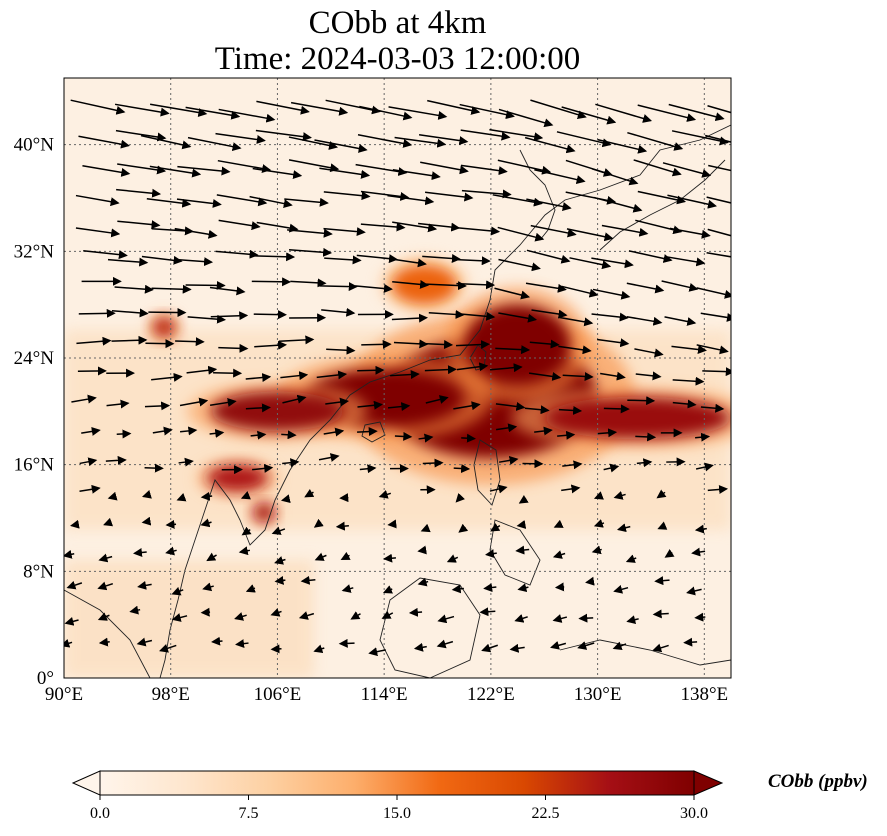  What do you see at coordinates (278, 694) in the screenshot?
I see `lon-tick-label: 106°E` at bounding box center [278, 694].